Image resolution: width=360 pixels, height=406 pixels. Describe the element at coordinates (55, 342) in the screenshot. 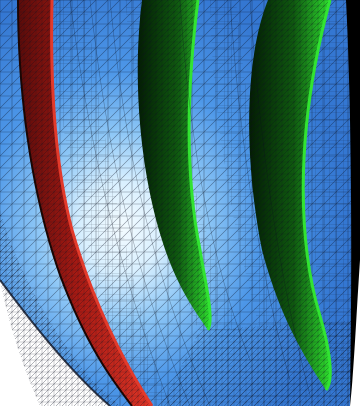

I see `circular-boundary` at that location.